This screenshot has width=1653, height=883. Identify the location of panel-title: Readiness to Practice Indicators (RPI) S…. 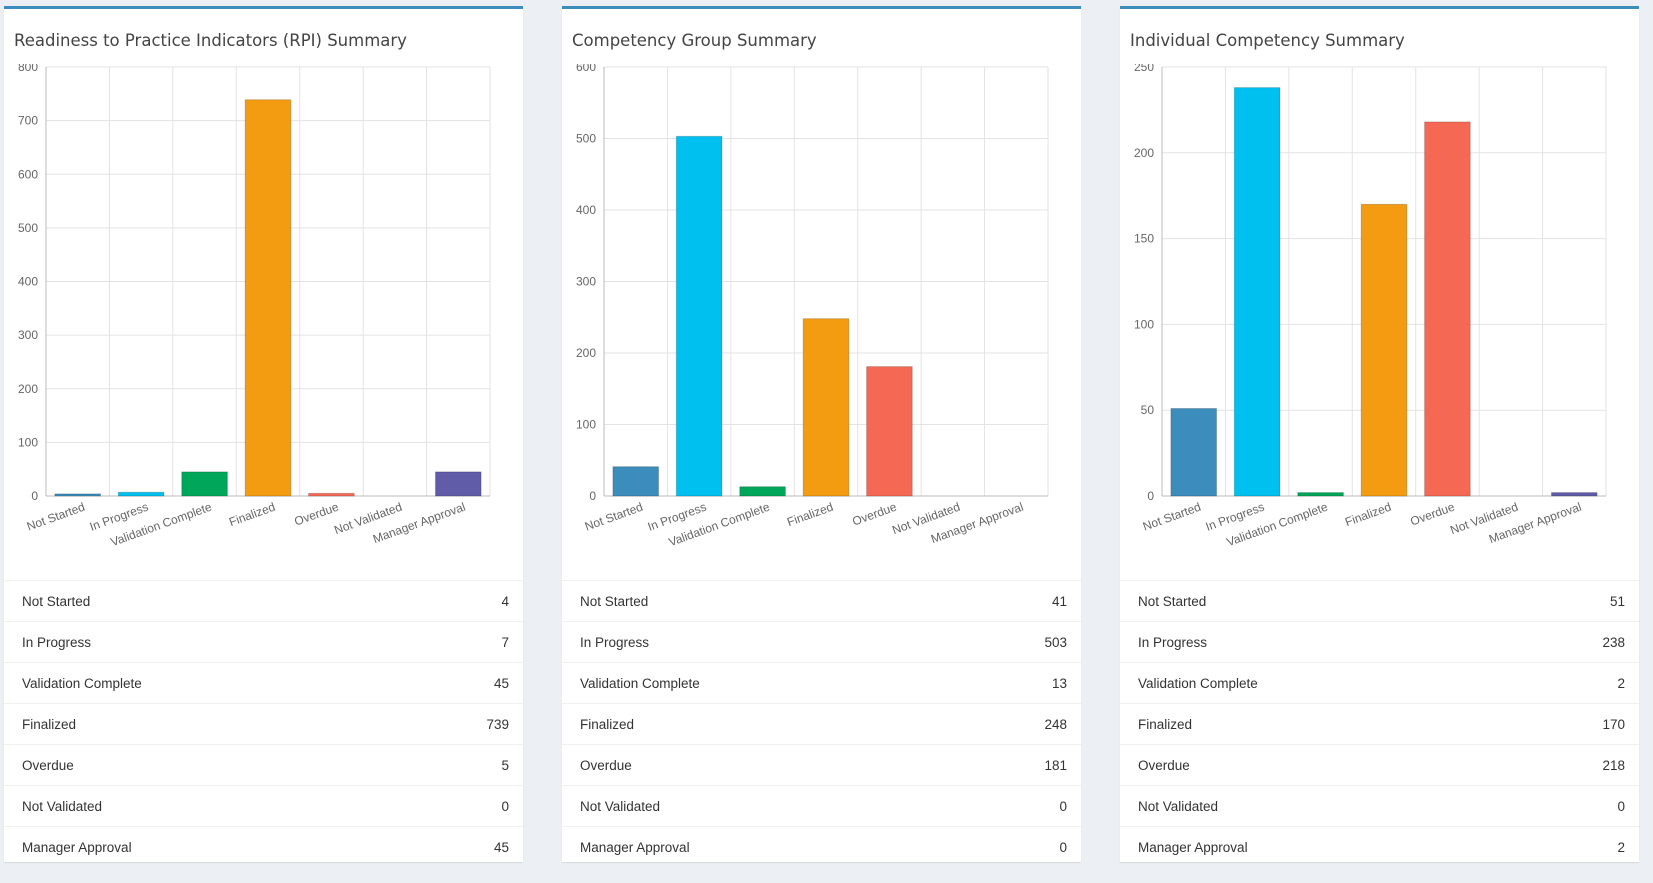
(210, 40).